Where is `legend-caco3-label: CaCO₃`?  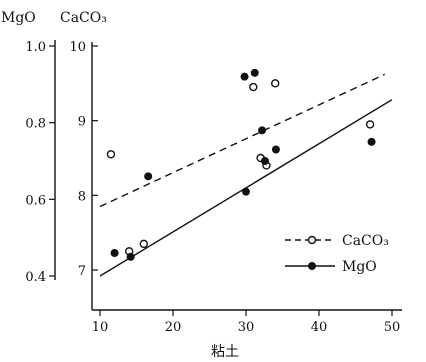
legend-caco3-label: CaCO₃ is located at coordinates (365, 241).